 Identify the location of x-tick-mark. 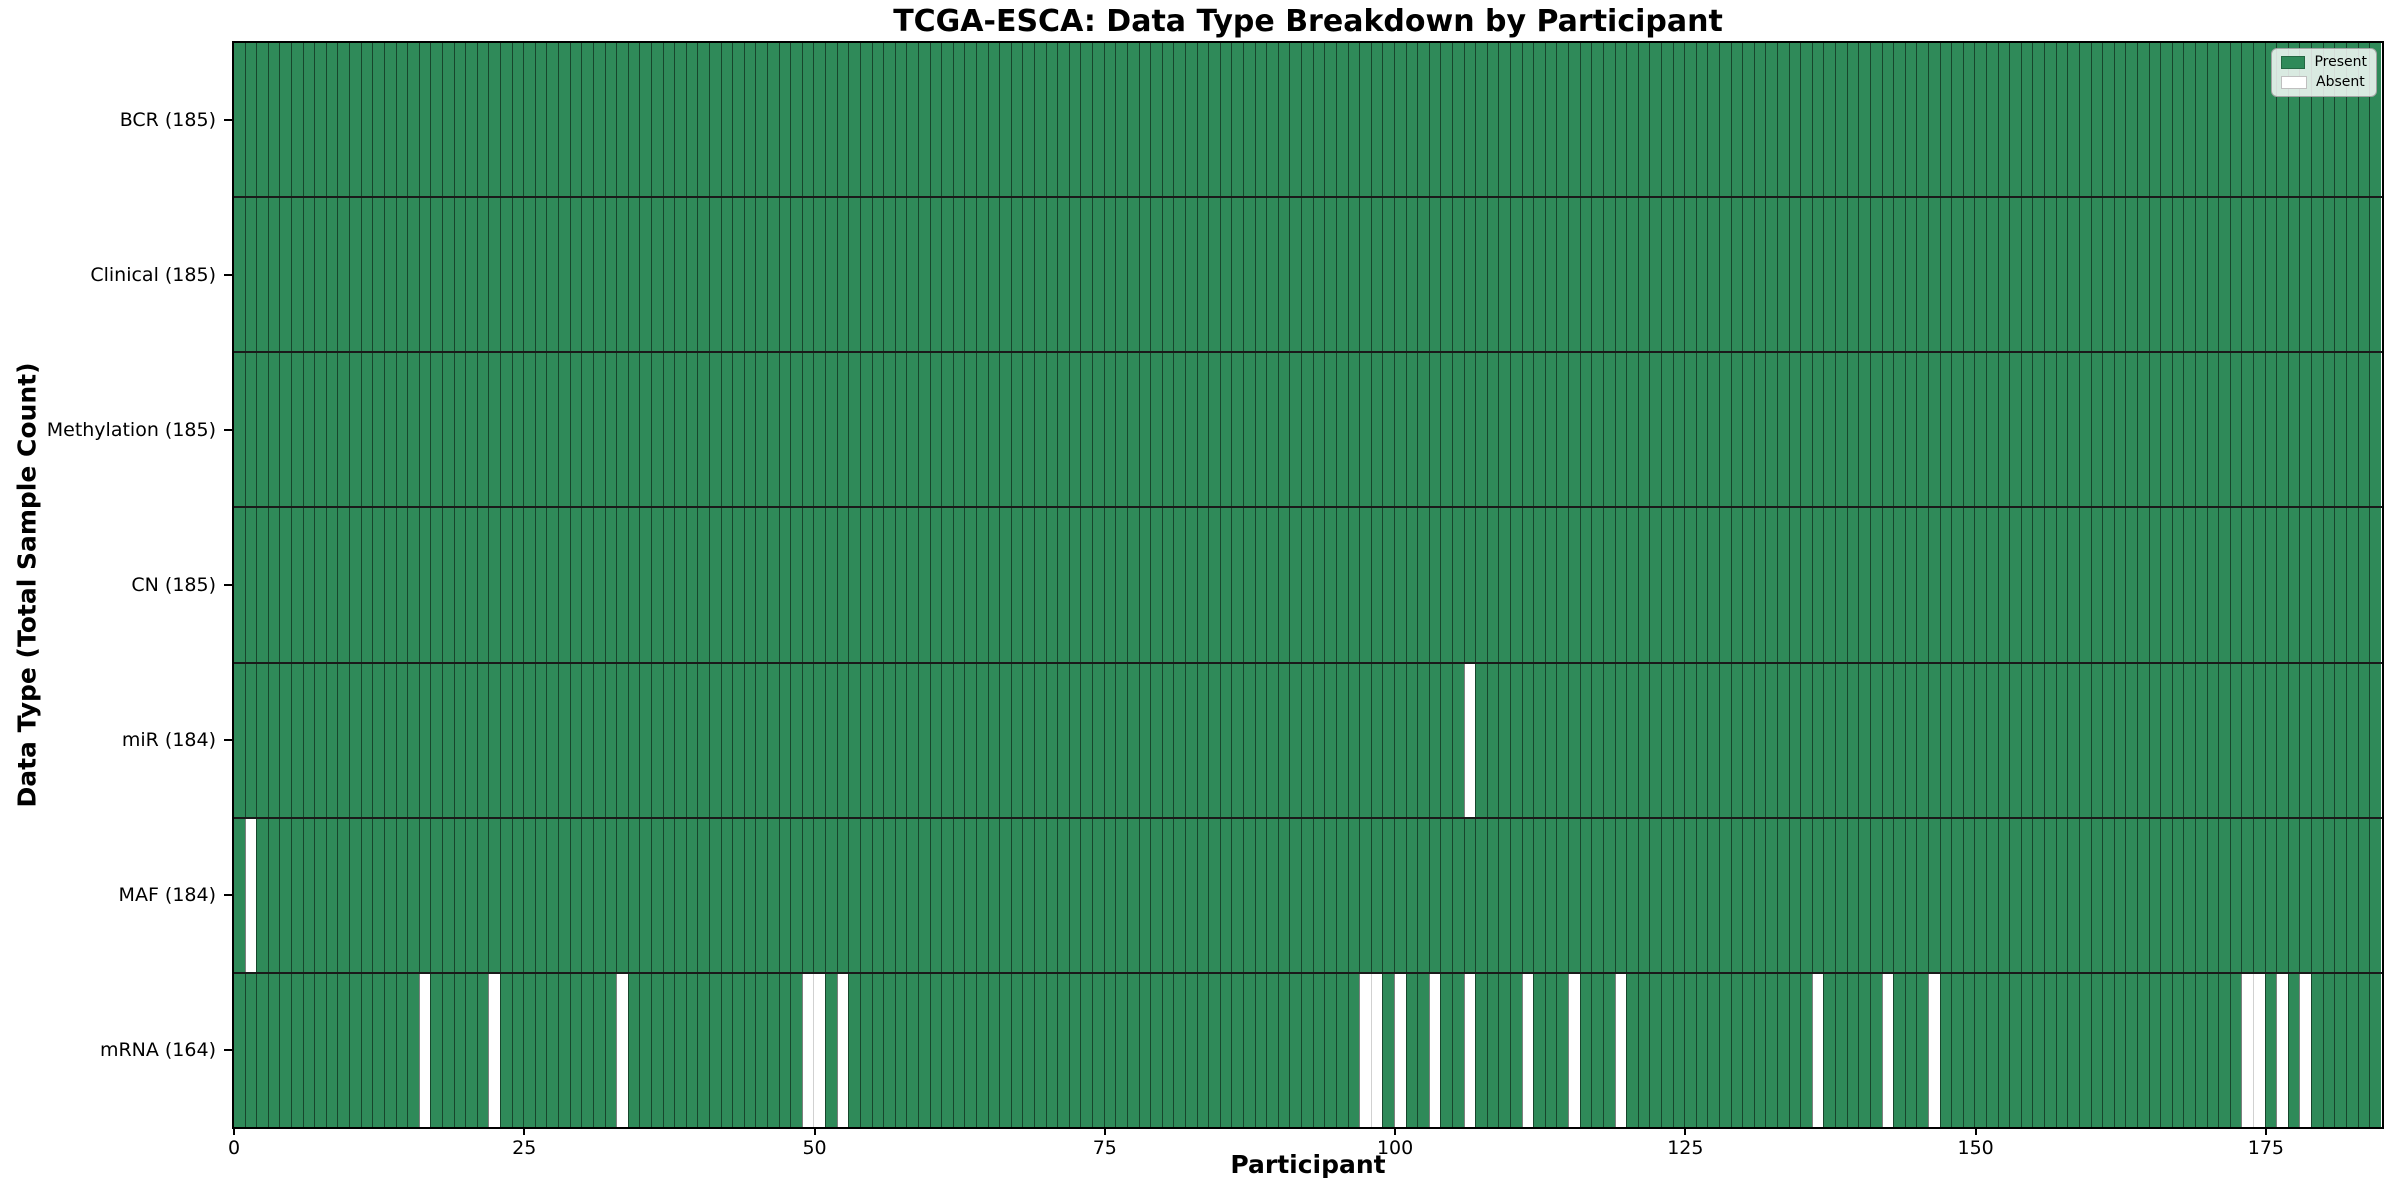
(1975, 1131).